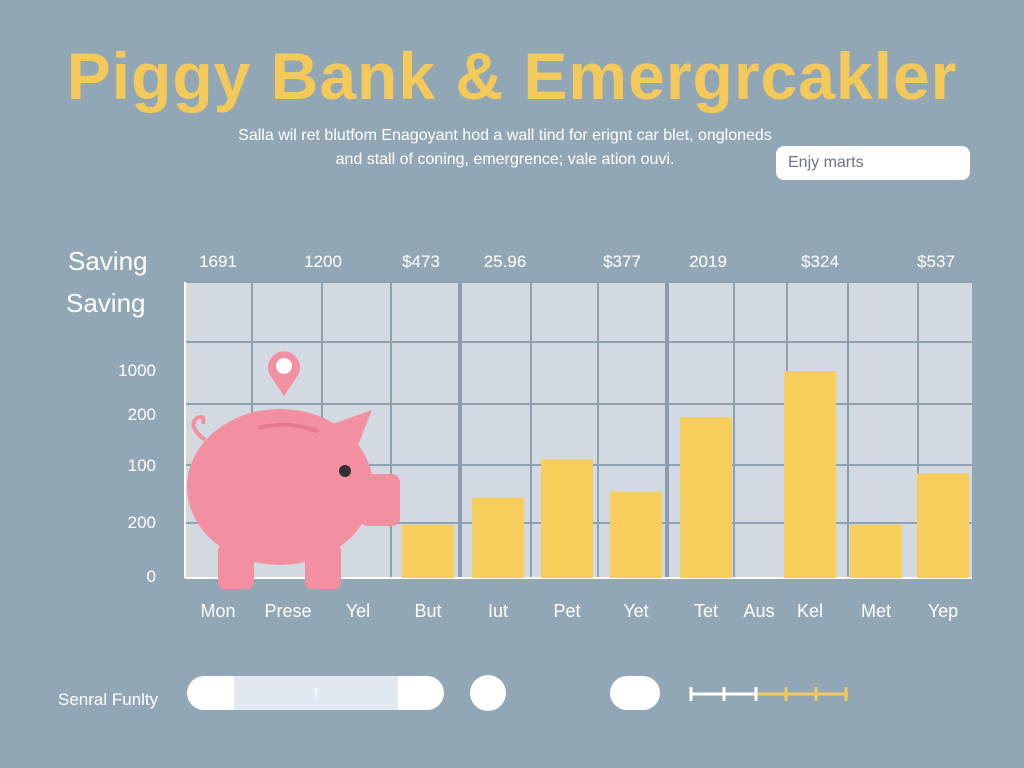 This screenshot has height=768, width=1024. What do you see at coordinates (505, 261) in the screenshot?
I see `top-value-label: 25.96` at bounding box center [505, 261].